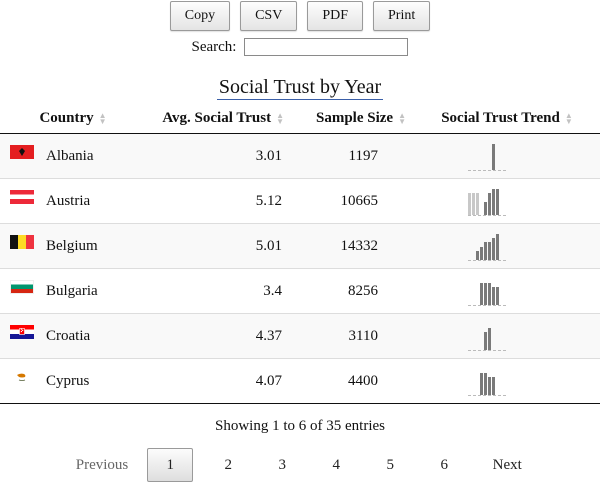  Describe the element at coordinates (217, 246) in the screenshot. I see `avg-social-trust: 5.01` at that location.